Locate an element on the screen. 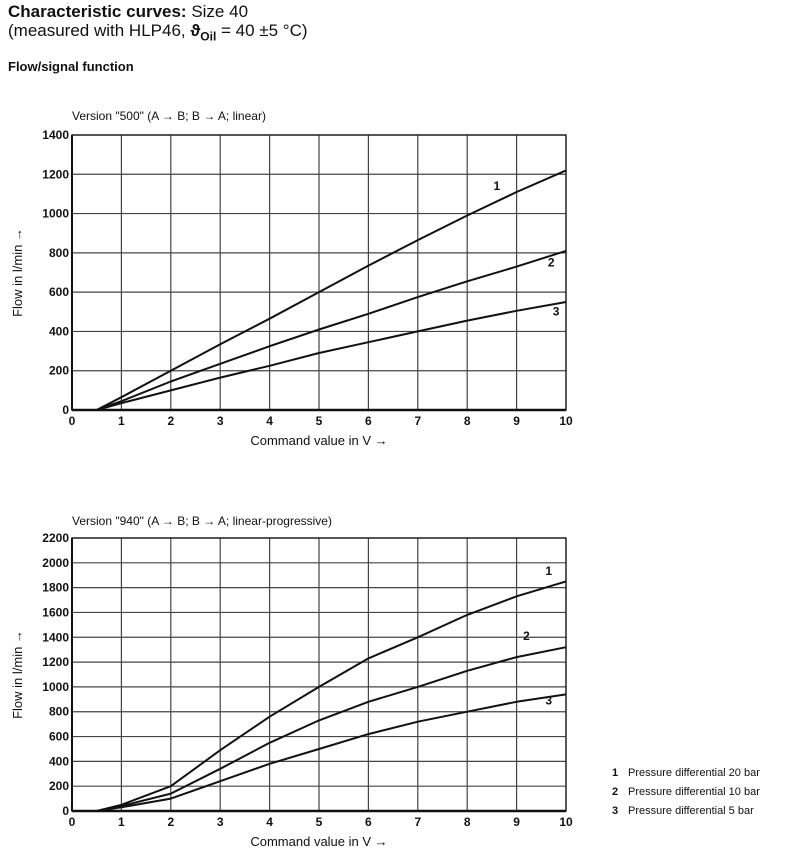 This screenshot has height=861, width=790. legend-item: 3 Pressure differential 5 bar is located at coordinates (686, 811).